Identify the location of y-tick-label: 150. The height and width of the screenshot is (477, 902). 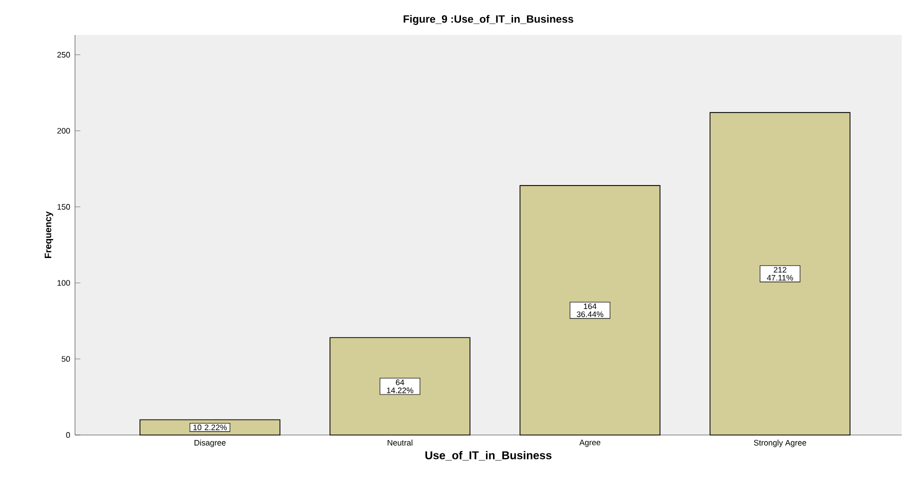
(64, 207).